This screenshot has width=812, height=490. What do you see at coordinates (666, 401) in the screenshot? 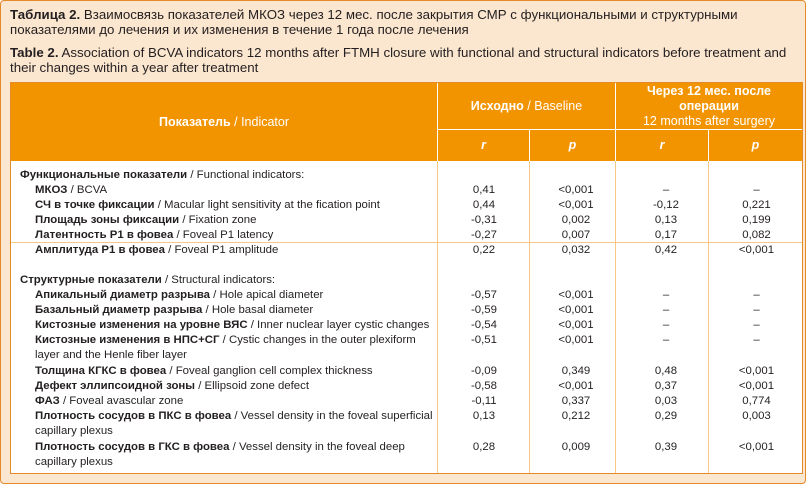
I see `cell-r-after: 0,03` at bounding box center [666, 401].